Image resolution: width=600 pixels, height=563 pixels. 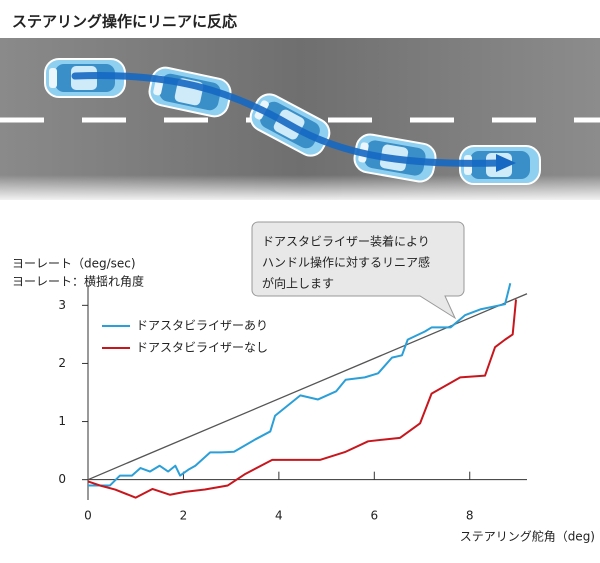 What do you see at coordinates (184, 516) in the screenshot?
I see `x-tick-label: 2` at bounding box center [184, 516].